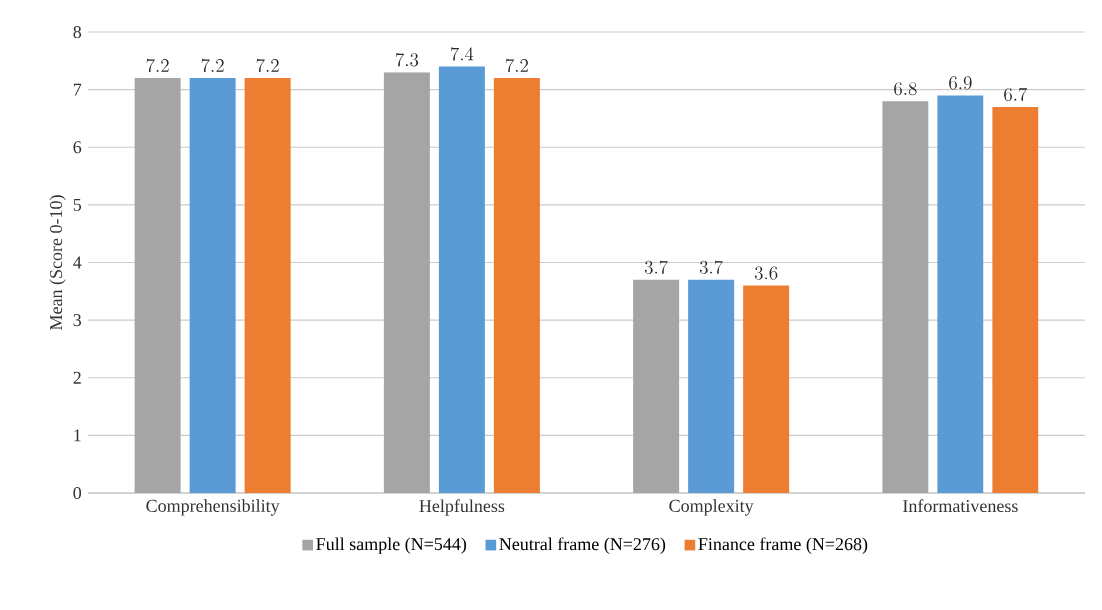  What do you see at coordinates (905, 89) in the screenshot?
I see `data-label: 6.8` at bounding box center [905, 89].